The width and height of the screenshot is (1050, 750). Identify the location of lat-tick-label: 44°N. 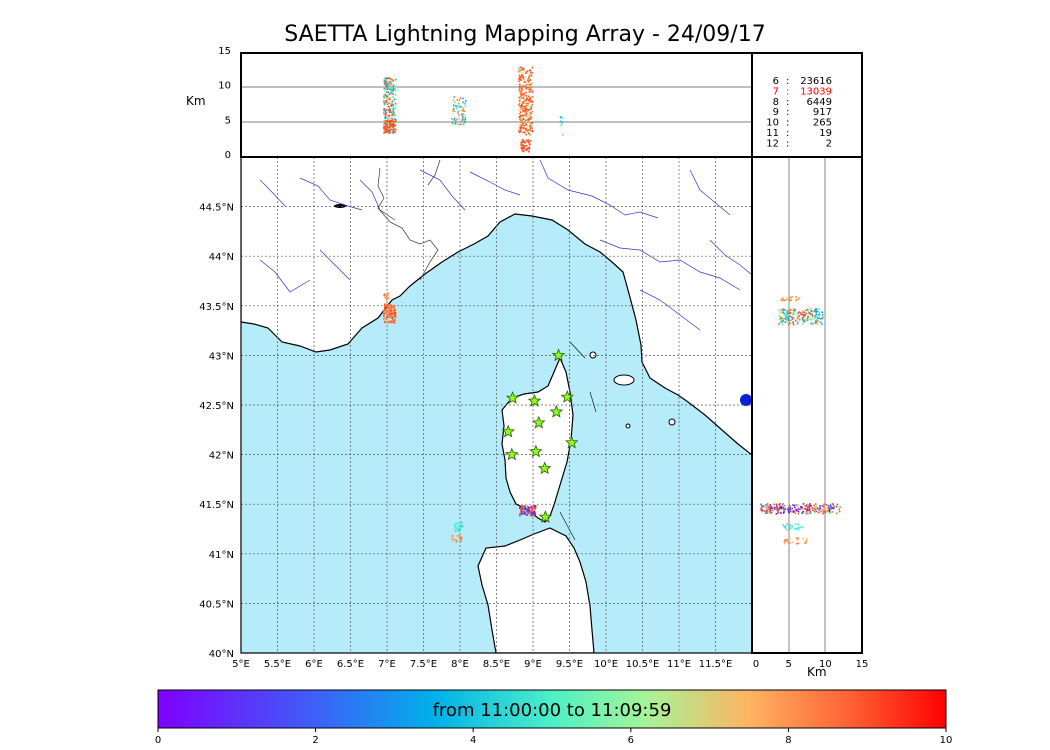
(221, 257).